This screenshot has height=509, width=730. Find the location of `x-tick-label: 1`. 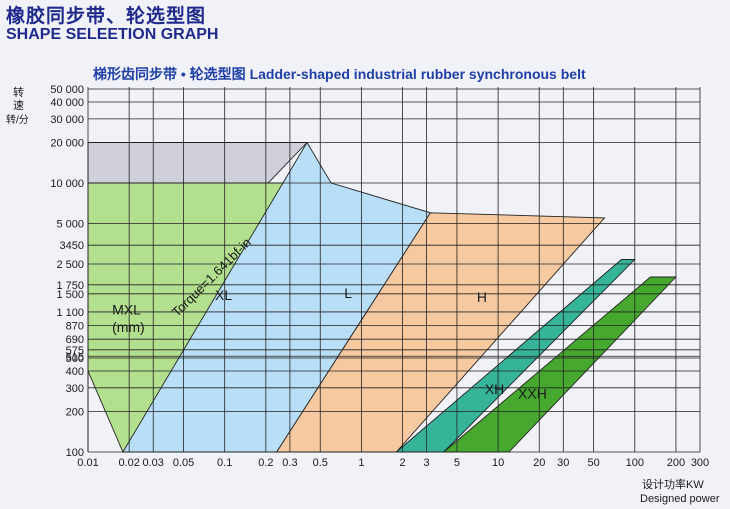

x-tick-label: 1 is located at coordinates (361, 463).